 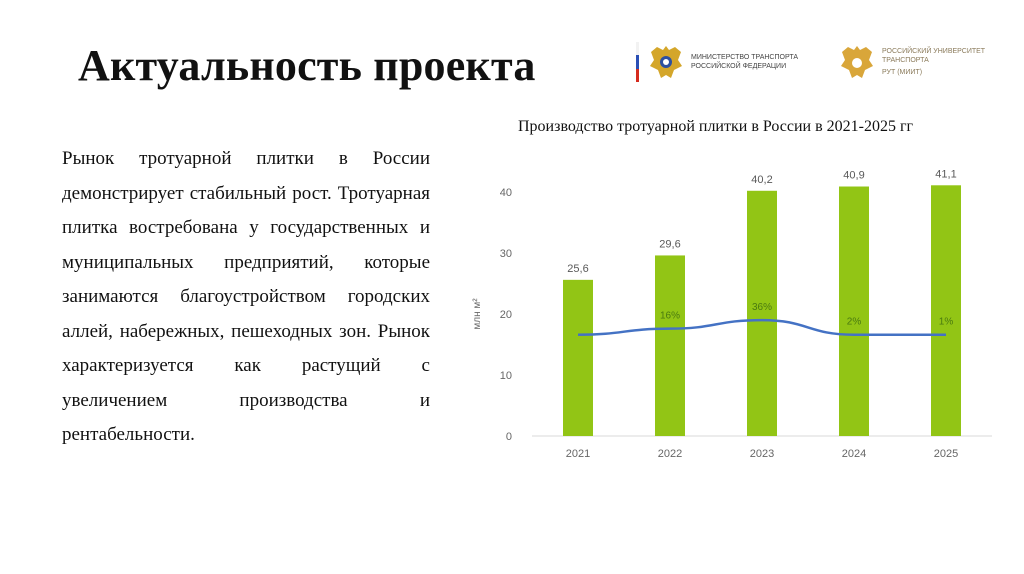 I want to click on y-tick-label: 40, so click(x=506, y=193).